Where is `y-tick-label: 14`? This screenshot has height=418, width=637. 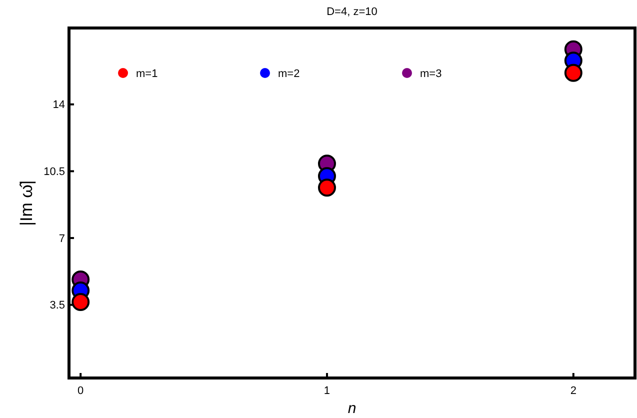
y-tick-label: 14 is located at coordinates (58, 105).